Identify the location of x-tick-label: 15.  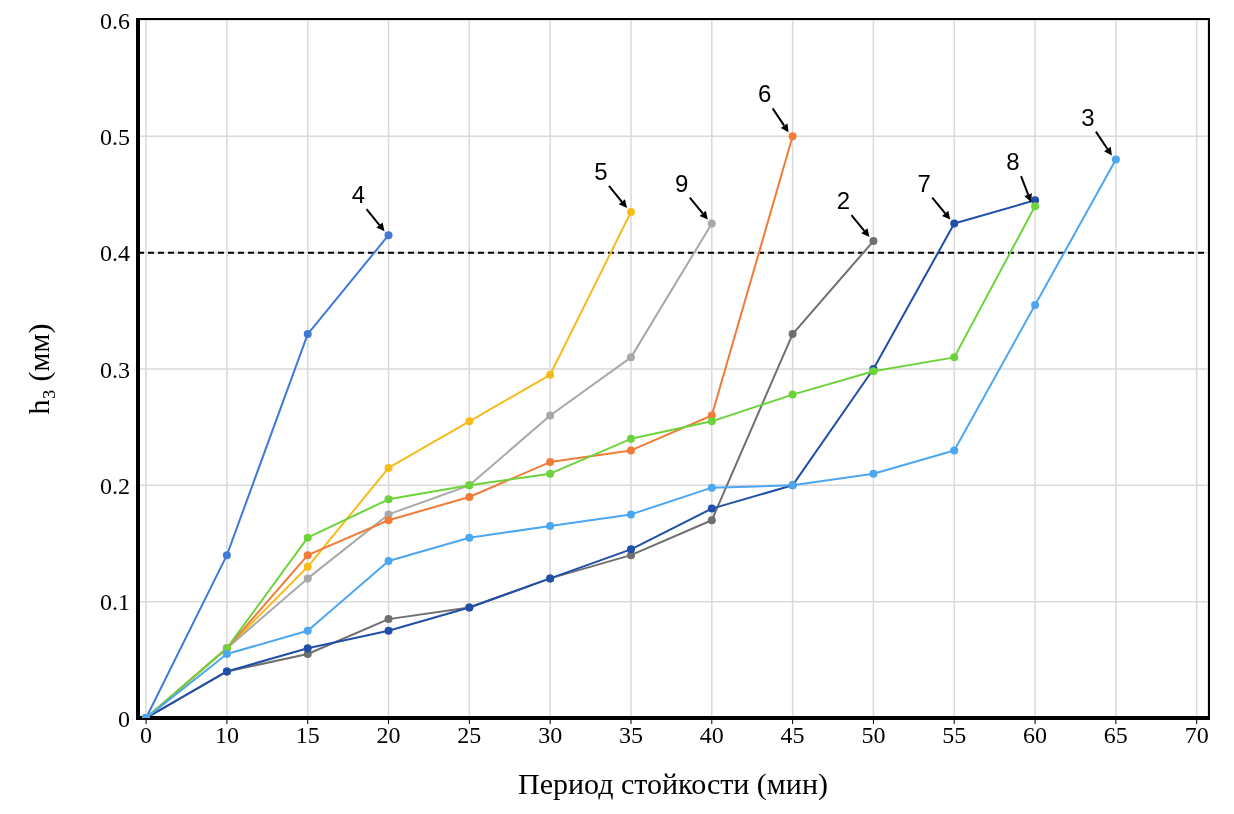
(307, 735).